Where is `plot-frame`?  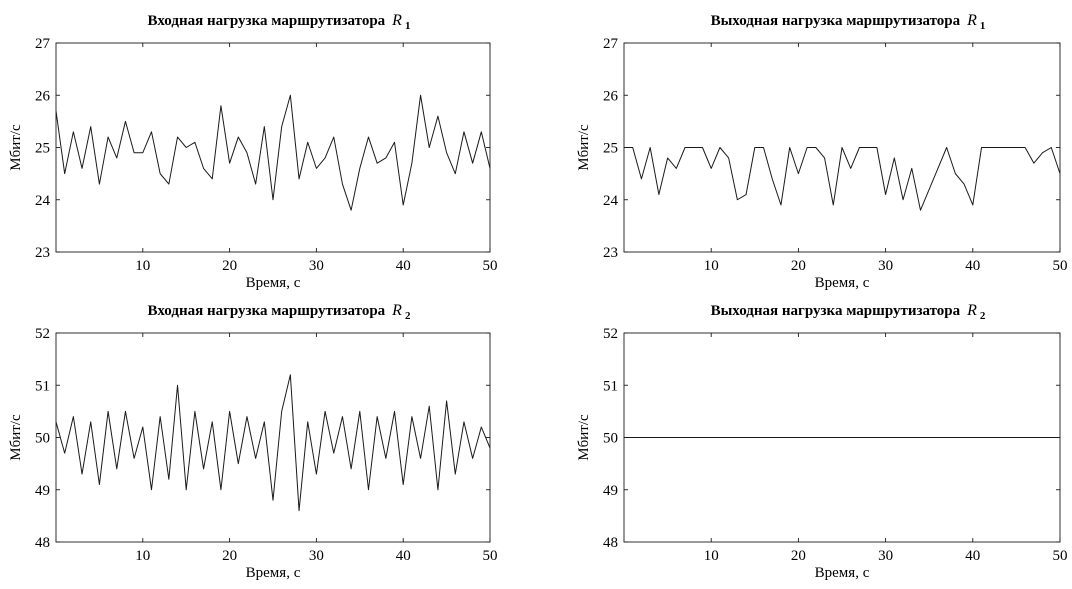 plot-frame is located at coordinates (273, 147).